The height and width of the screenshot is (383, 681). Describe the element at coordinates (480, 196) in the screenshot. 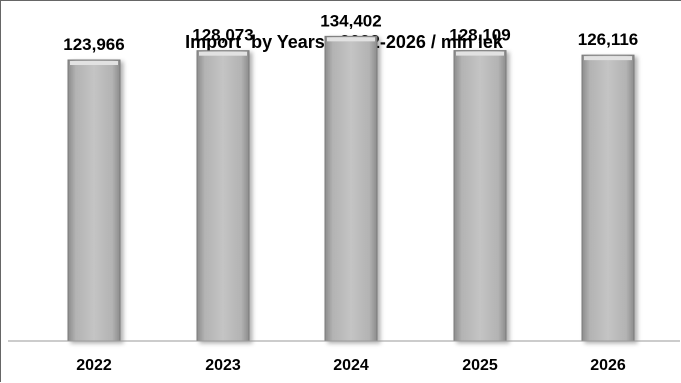

I see `bar-2025` at that location.